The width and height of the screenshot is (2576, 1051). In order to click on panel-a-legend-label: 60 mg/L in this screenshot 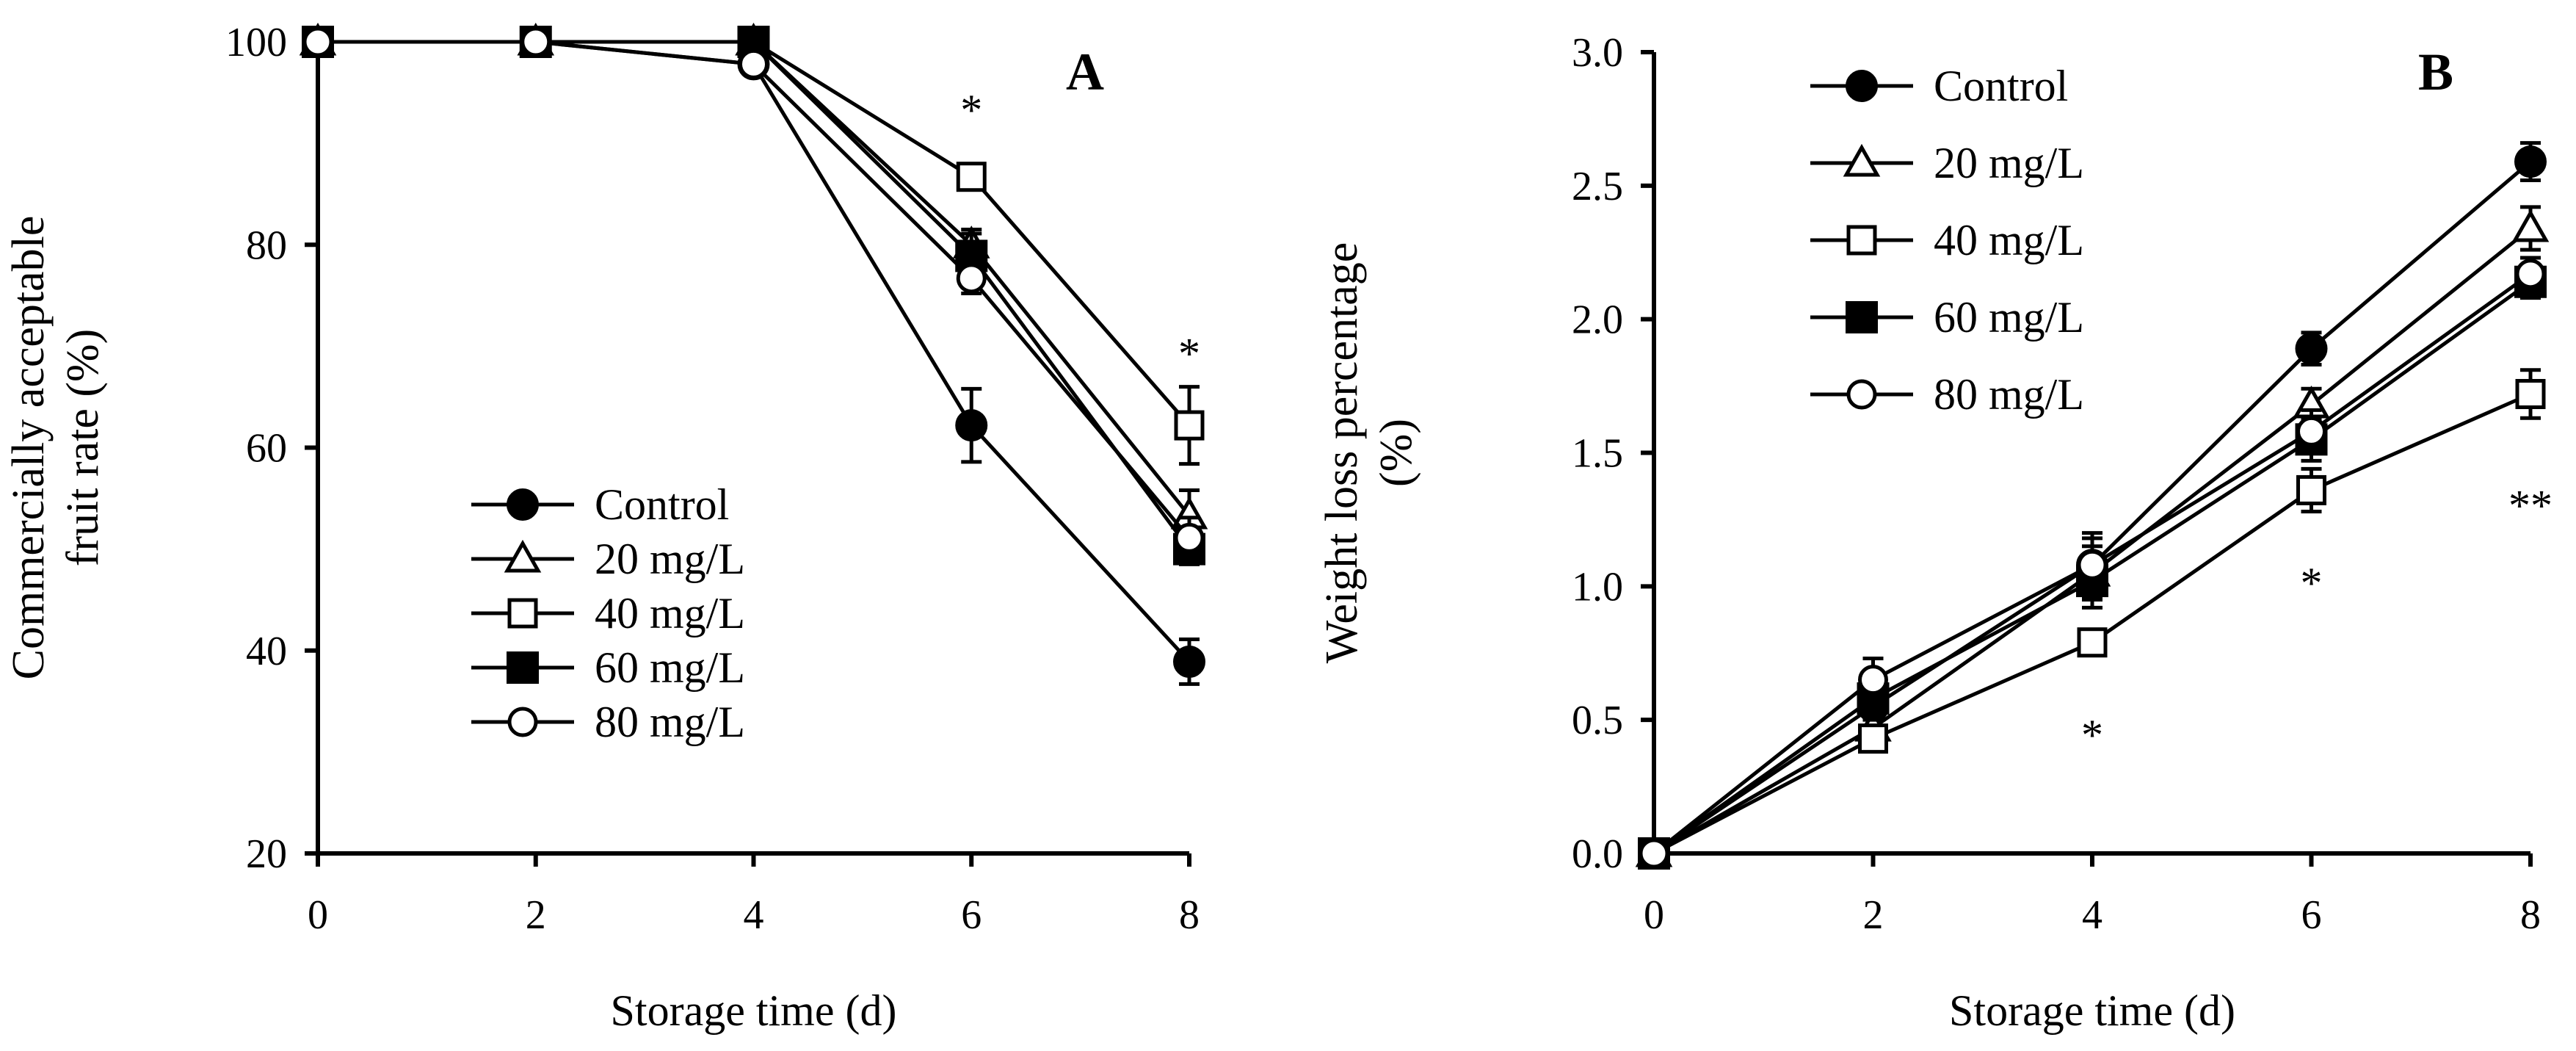, I will do `click(670, 667)`.